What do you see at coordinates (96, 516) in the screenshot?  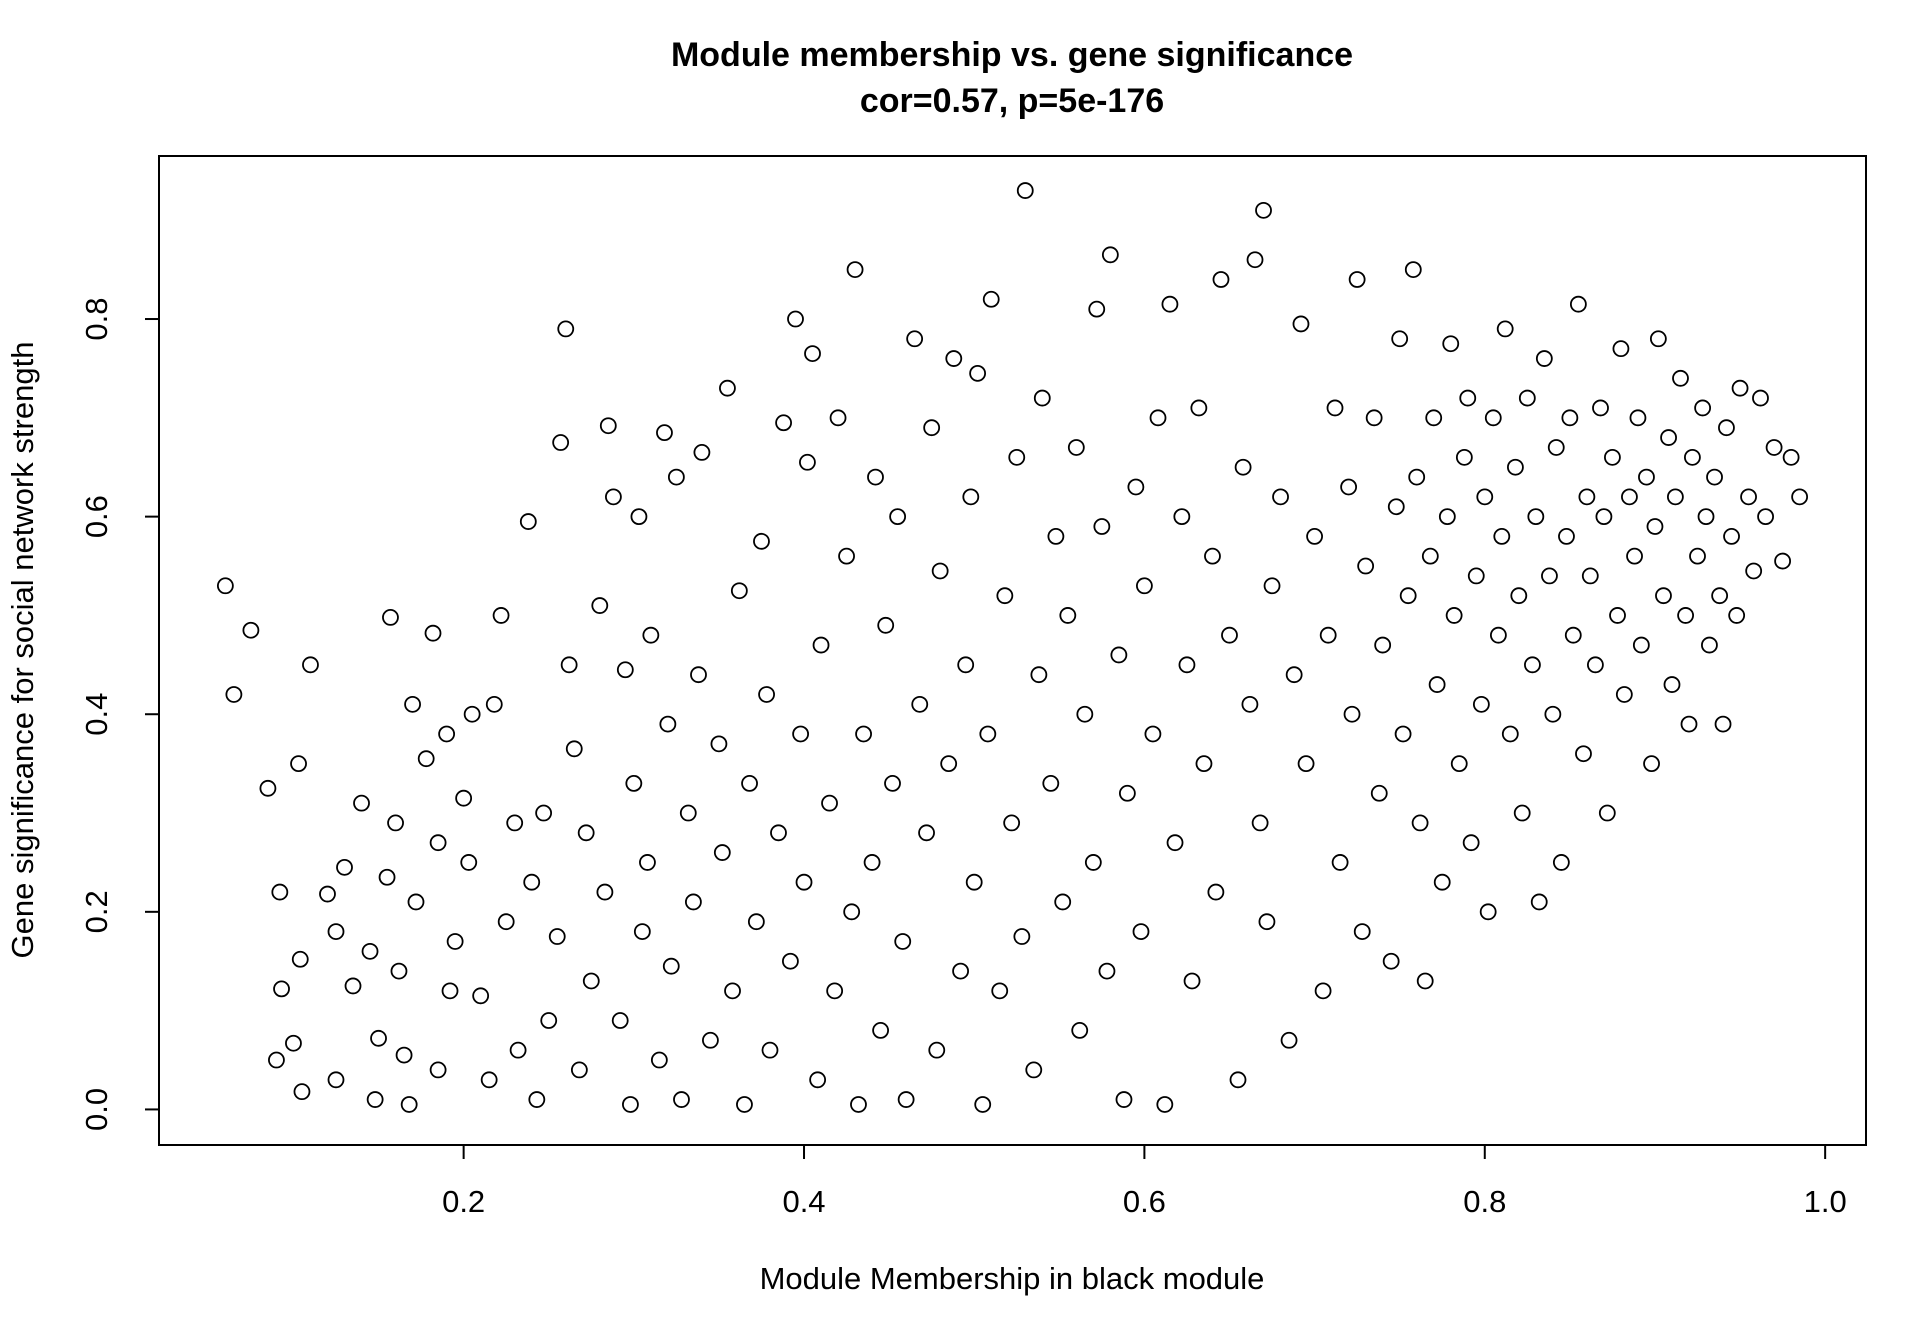 I see `y-tick-label: 0.6` at bounding box center [96, 516].